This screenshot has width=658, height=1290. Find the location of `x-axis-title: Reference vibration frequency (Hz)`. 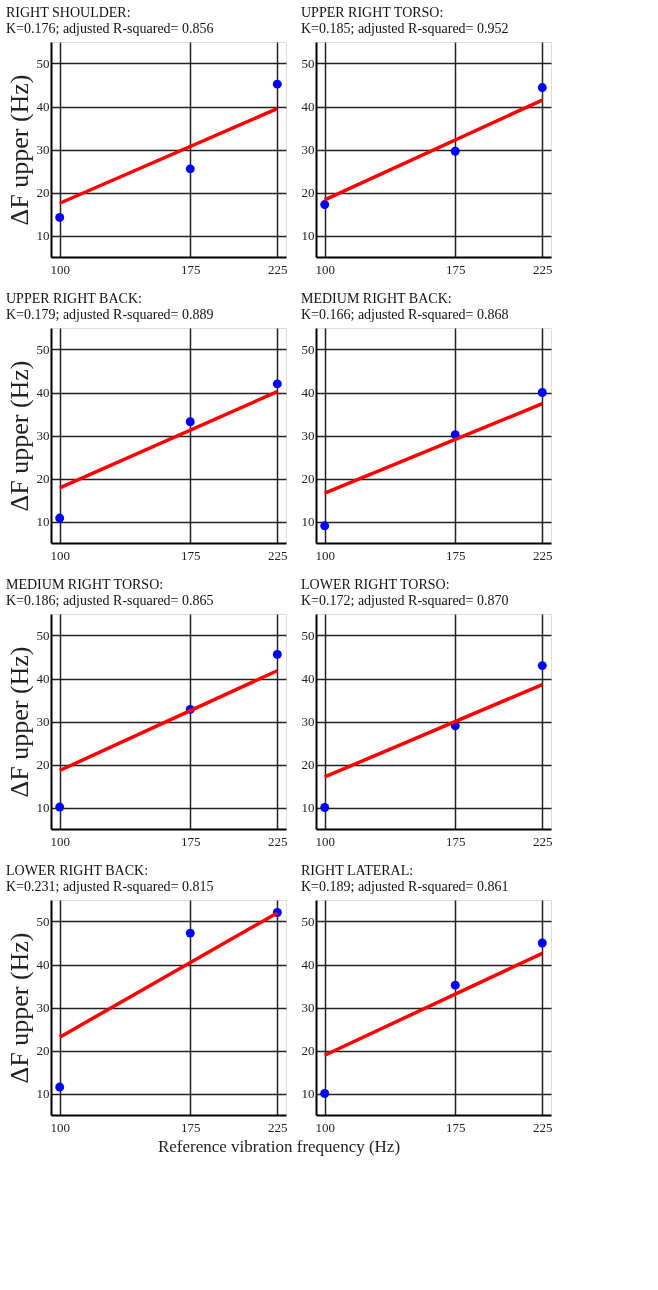

x-axis-title: Reference vibration frequency (Hz) is located at coordinates (279, 1146).